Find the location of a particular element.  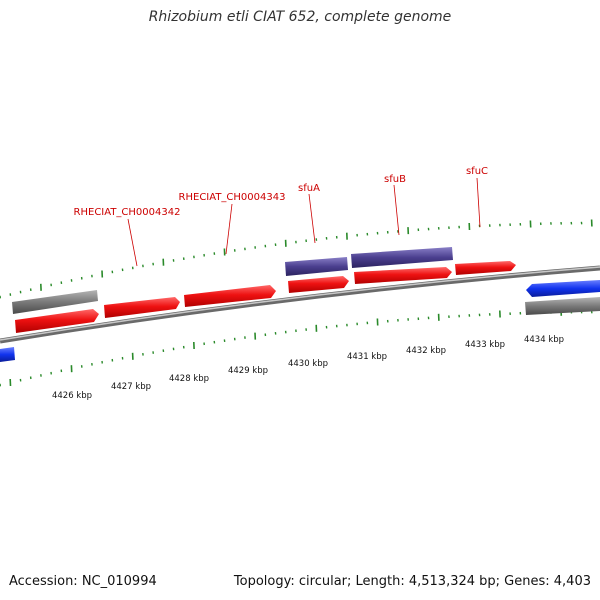

outer-tick-ring is located at coordinates (296, 259).